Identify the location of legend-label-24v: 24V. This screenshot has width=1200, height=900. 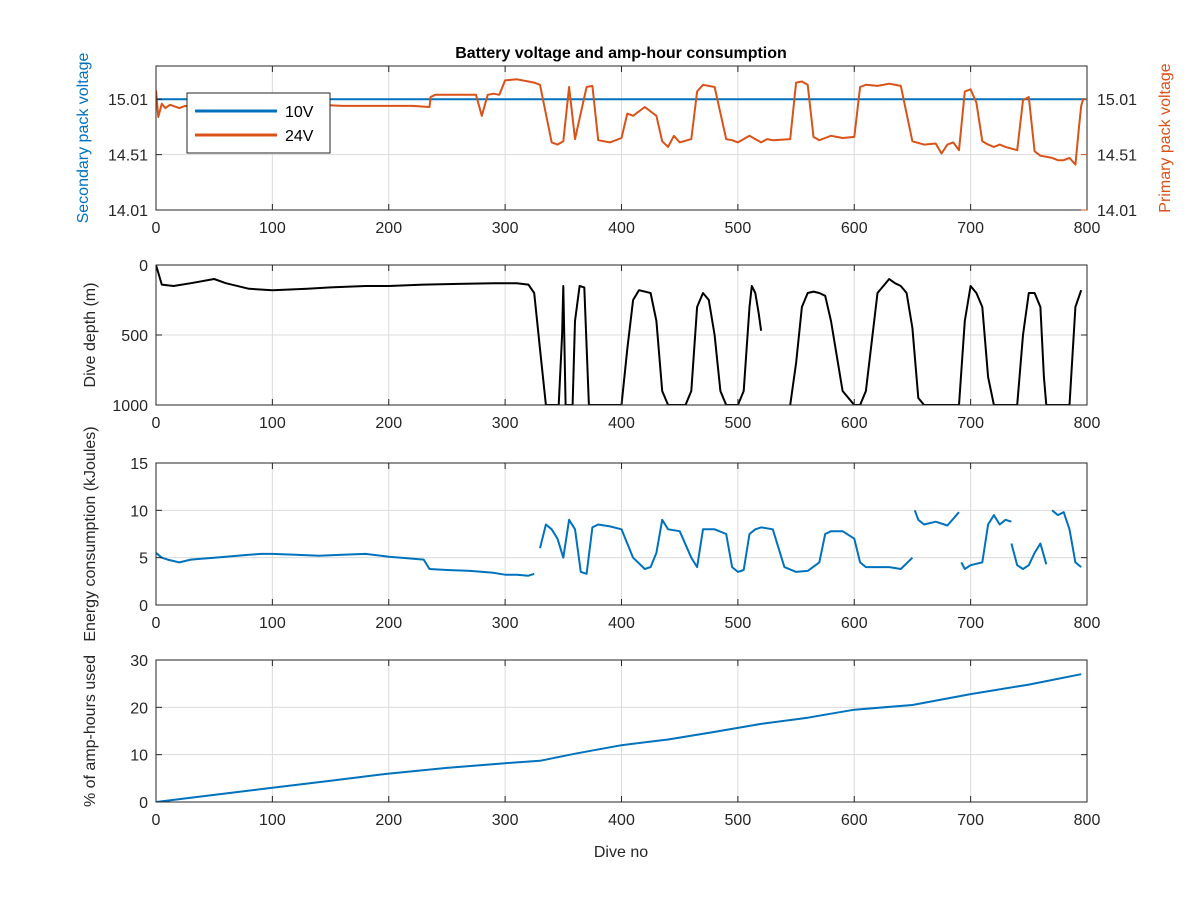
(299, 136).